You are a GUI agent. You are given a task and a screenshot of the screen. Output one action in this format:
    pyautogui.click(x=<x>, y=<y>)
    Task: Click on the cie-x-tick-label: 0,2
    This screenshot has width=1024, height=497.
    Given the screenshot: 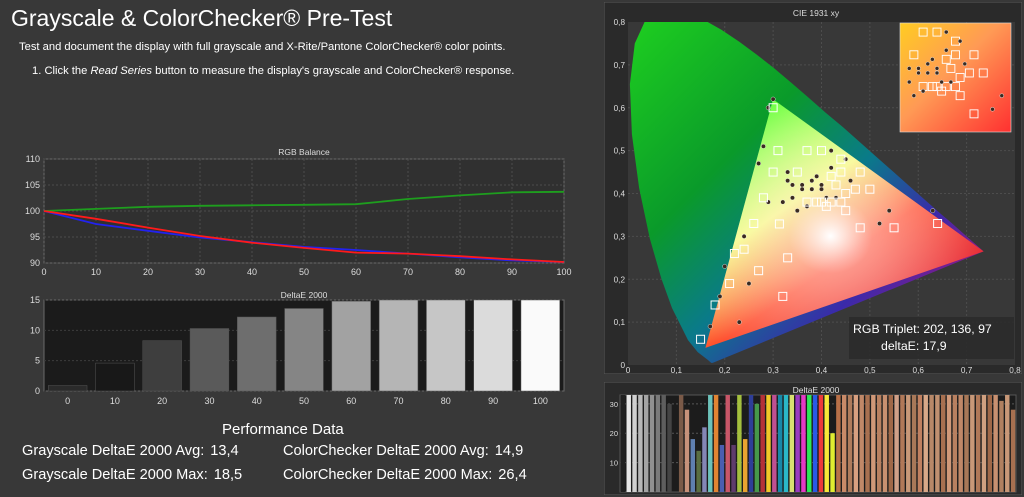 What is the action you would take?
    pyautogui.click(x=725, y=370)
    